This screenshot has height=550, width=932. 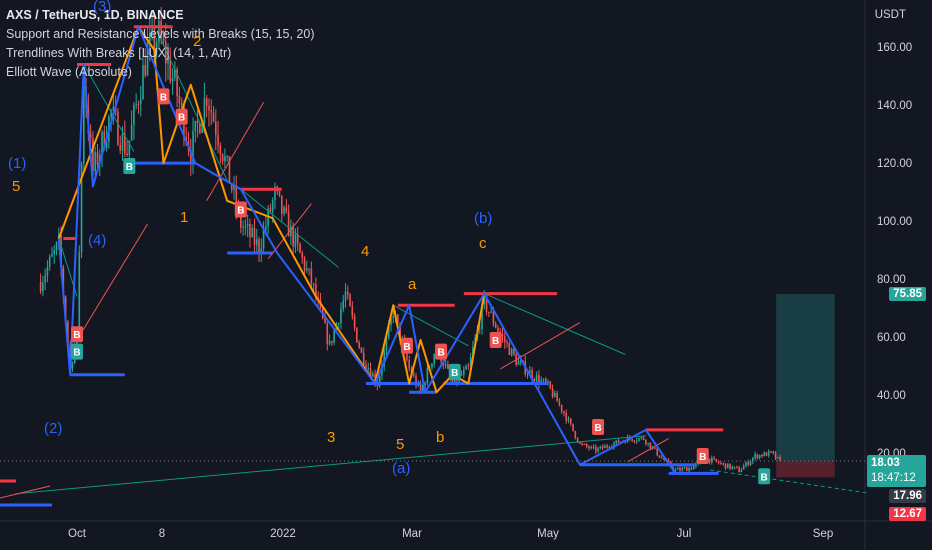 What do you see at coordinates (95, 15) in the screenshot?
I see `symbol-title: AXS / TetherUS, 1D, BINANCE` at bounding box center [95, 15].